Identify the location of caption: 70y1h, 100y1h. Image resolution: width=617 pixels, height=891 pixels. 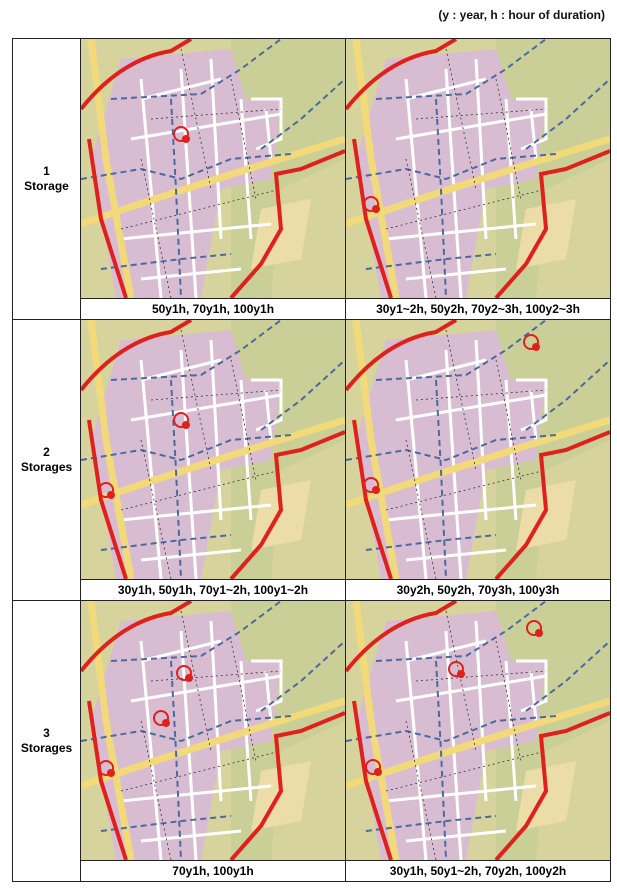
(213, 871).